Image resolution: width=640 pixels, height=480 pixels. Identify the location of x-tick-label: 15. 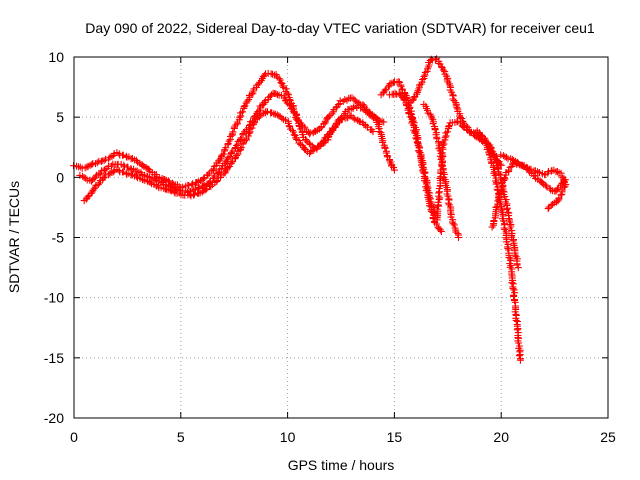
(395, 437).